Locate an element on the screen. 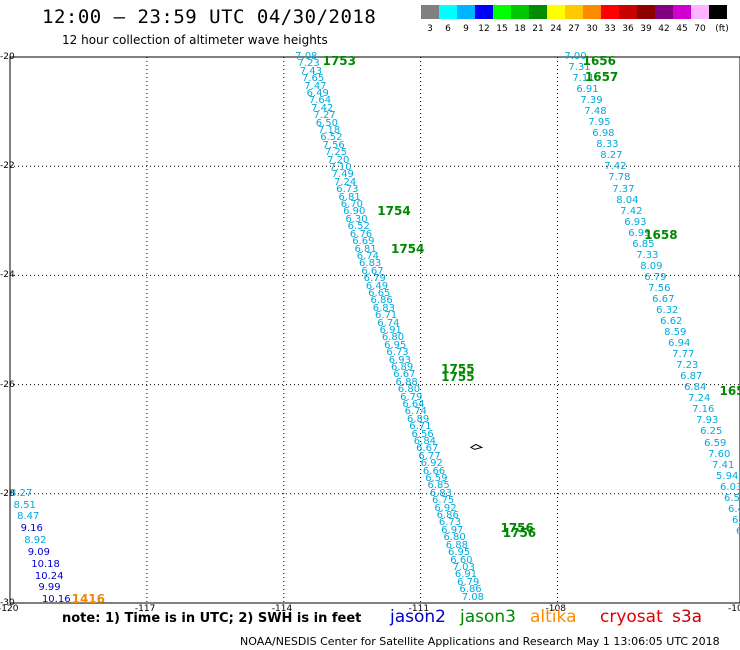  lon-tick-label: -104 is located at coordinates (734, 609).